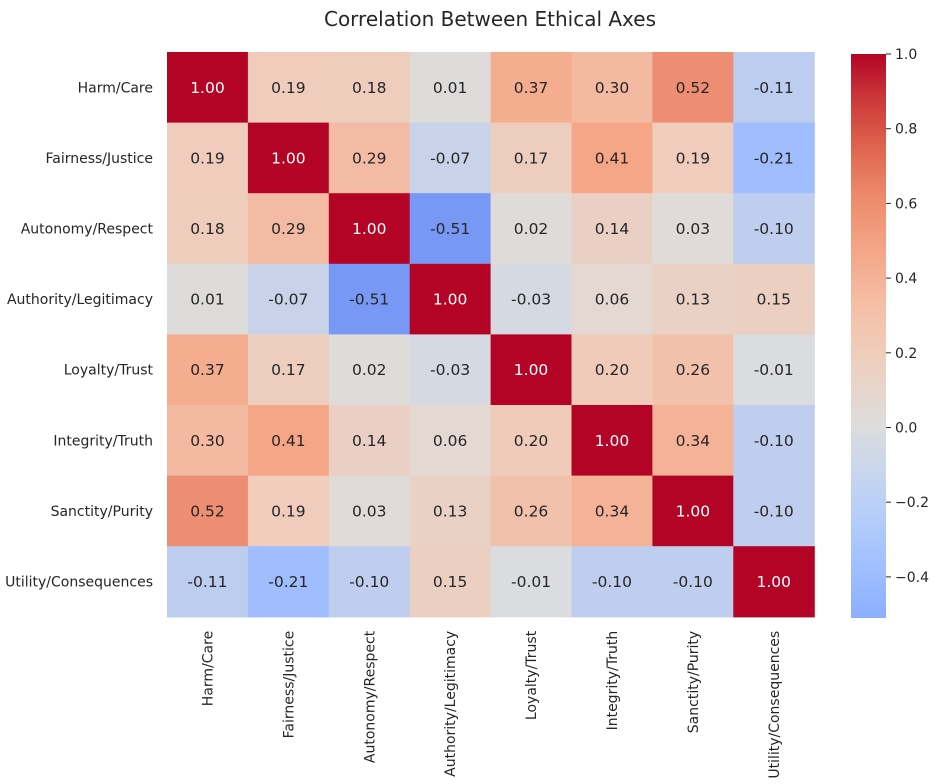  What do you see at coordinates (531, 441) in the screenshot?
I see `cell-value-label: 0.20` at bounding box center [531, 441].